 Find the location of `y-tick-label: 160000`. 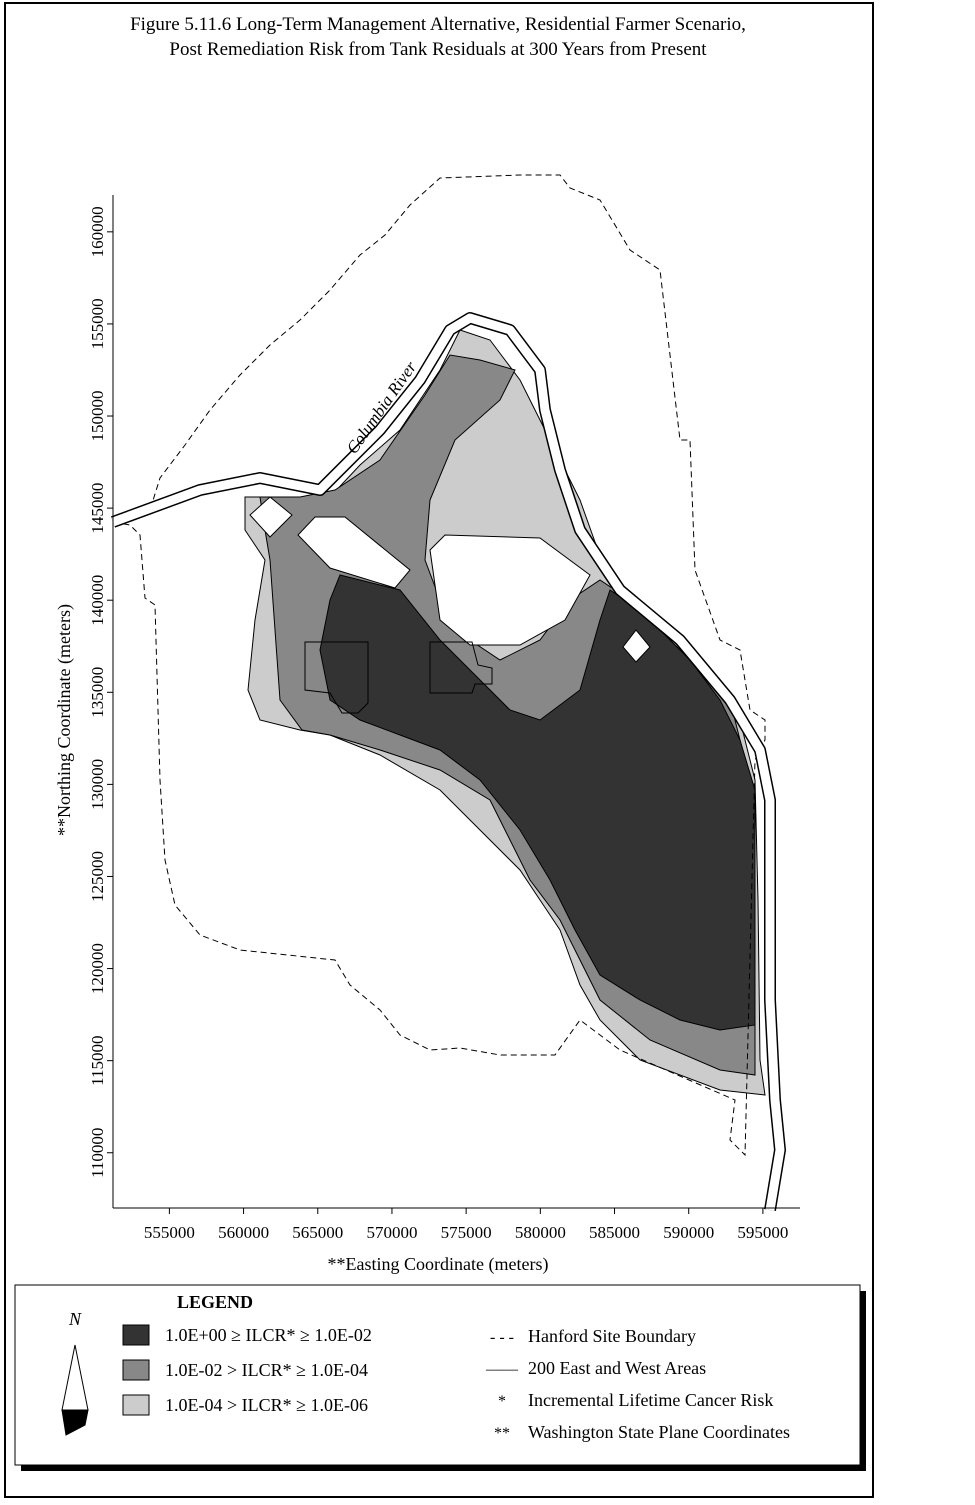

y-tick-label: 160000 is located at coordinates (97, 231).